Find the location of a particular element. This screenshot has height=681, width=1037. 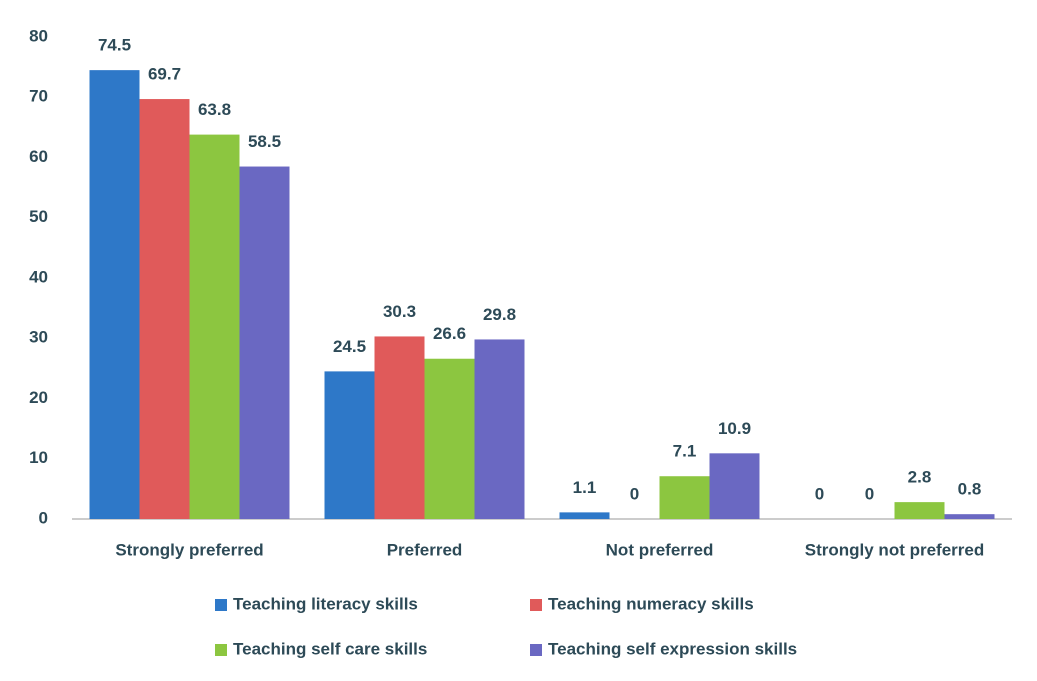

x-tick-label: Not preferred is located at coordinates (660, 549).